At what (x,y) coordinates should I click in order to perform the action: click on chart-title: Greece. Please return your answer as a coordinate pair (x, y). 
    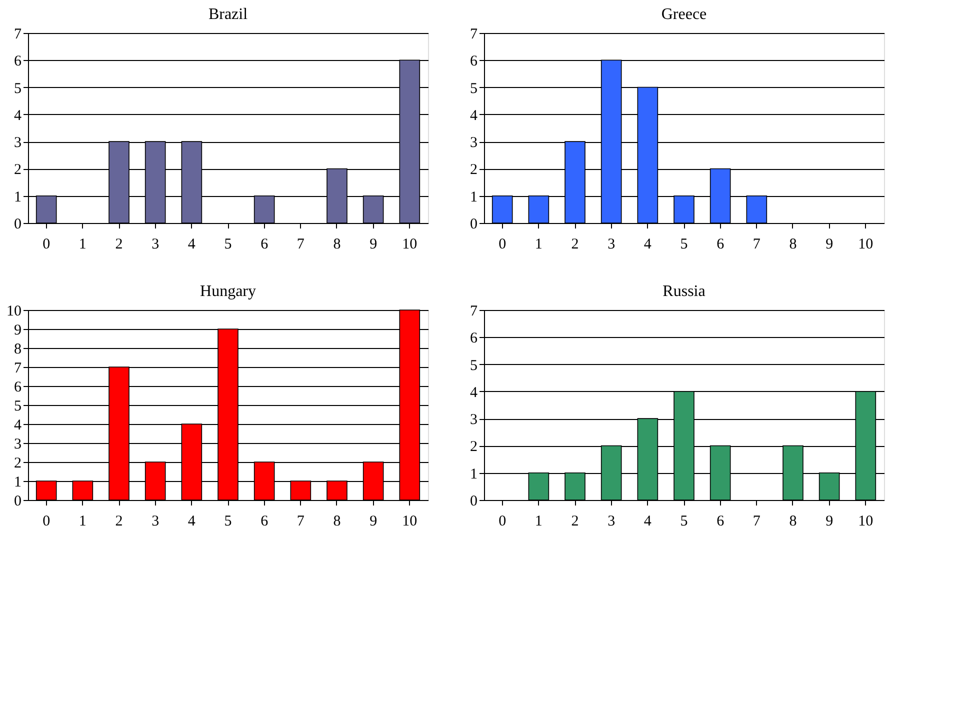
    Looking at the image, I should click on (684, 14).